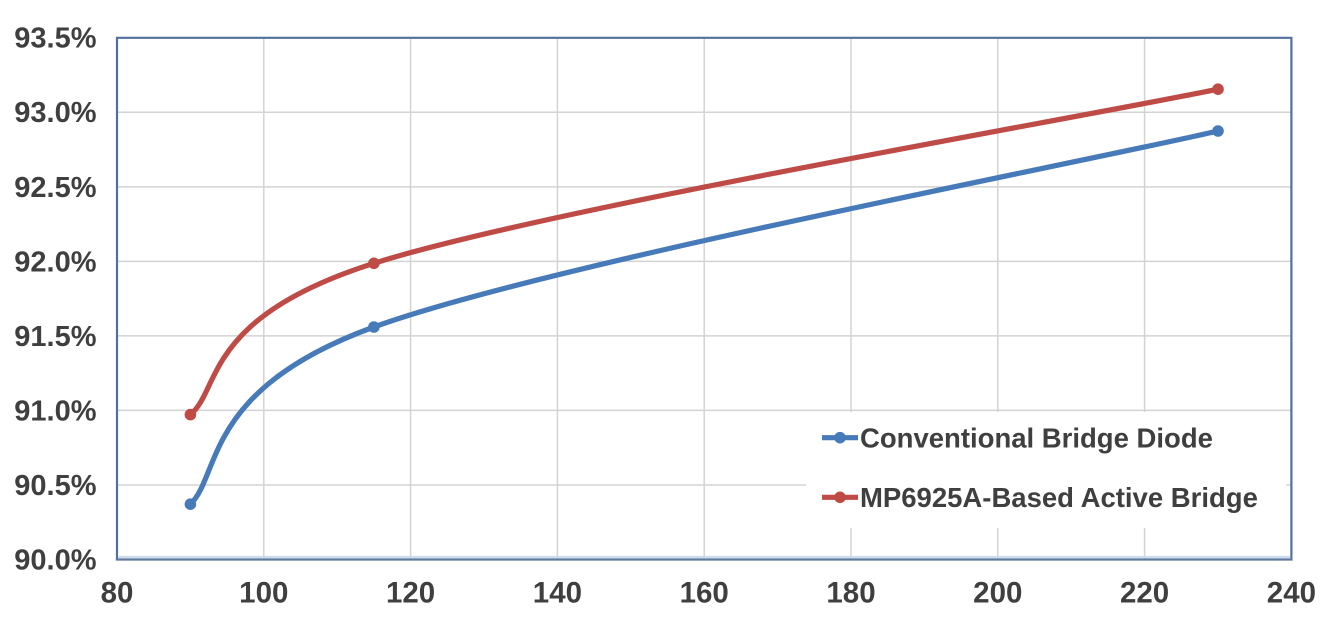 Image resolution: width=1326 pixels, height=624 pixels. What do you see at coordinates (55, 39) in the screenshot?
I see `svg-text: 93.5%` at bounding box center [55, 39].